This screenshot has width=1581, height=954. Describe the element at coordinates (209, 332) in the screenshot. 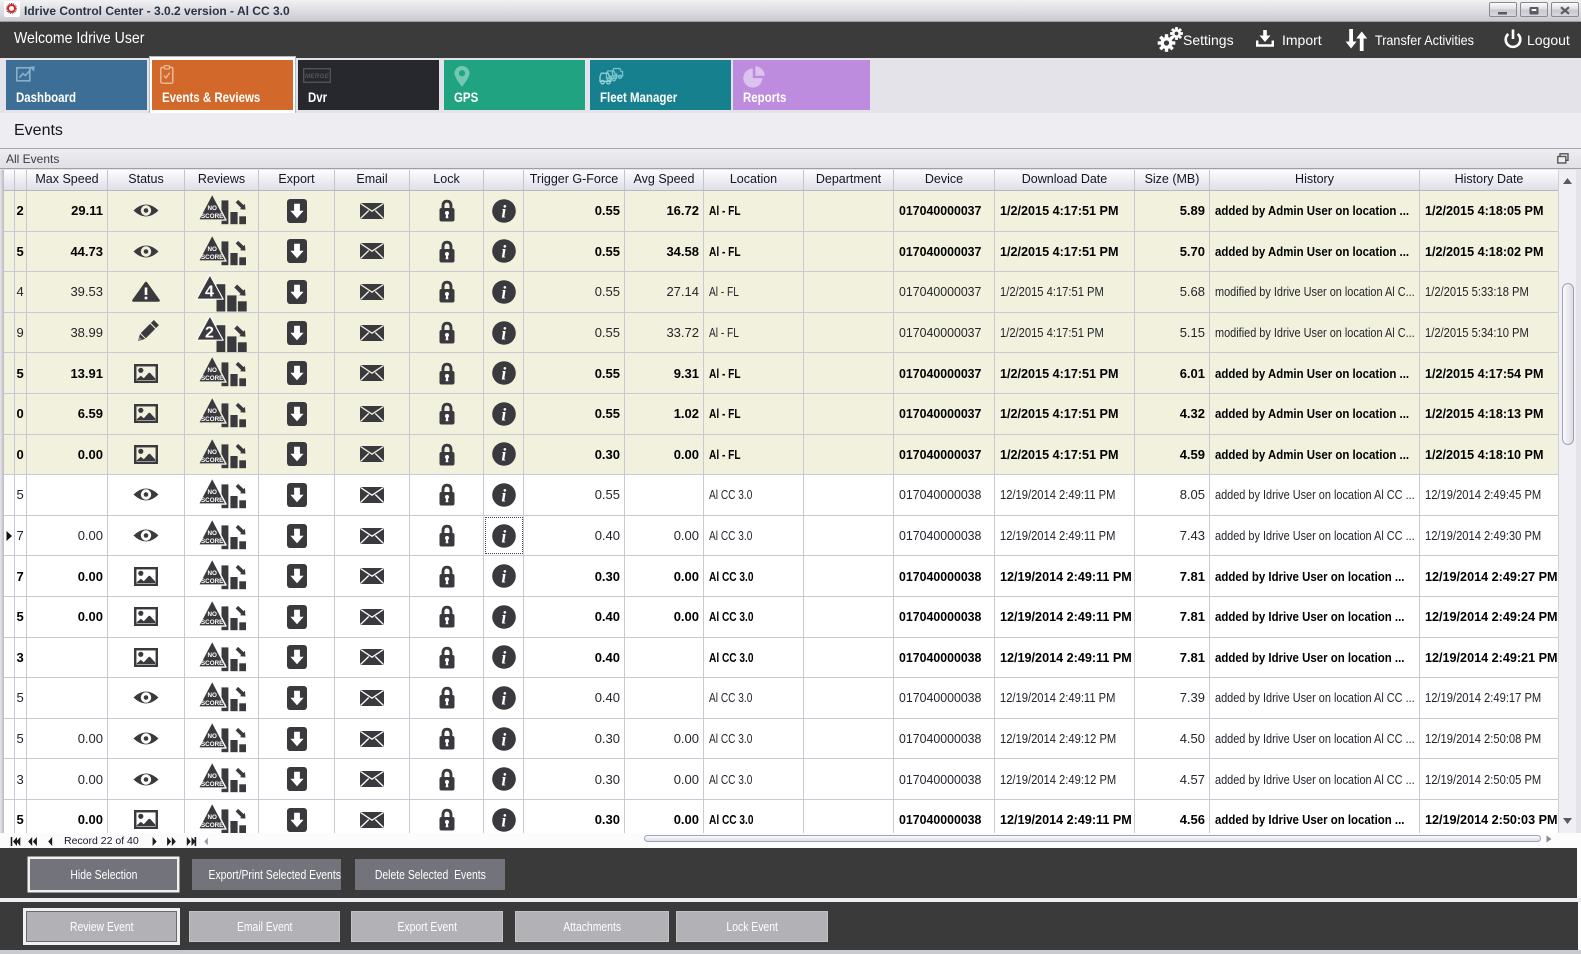

I see `svg-text: 2` at that location.